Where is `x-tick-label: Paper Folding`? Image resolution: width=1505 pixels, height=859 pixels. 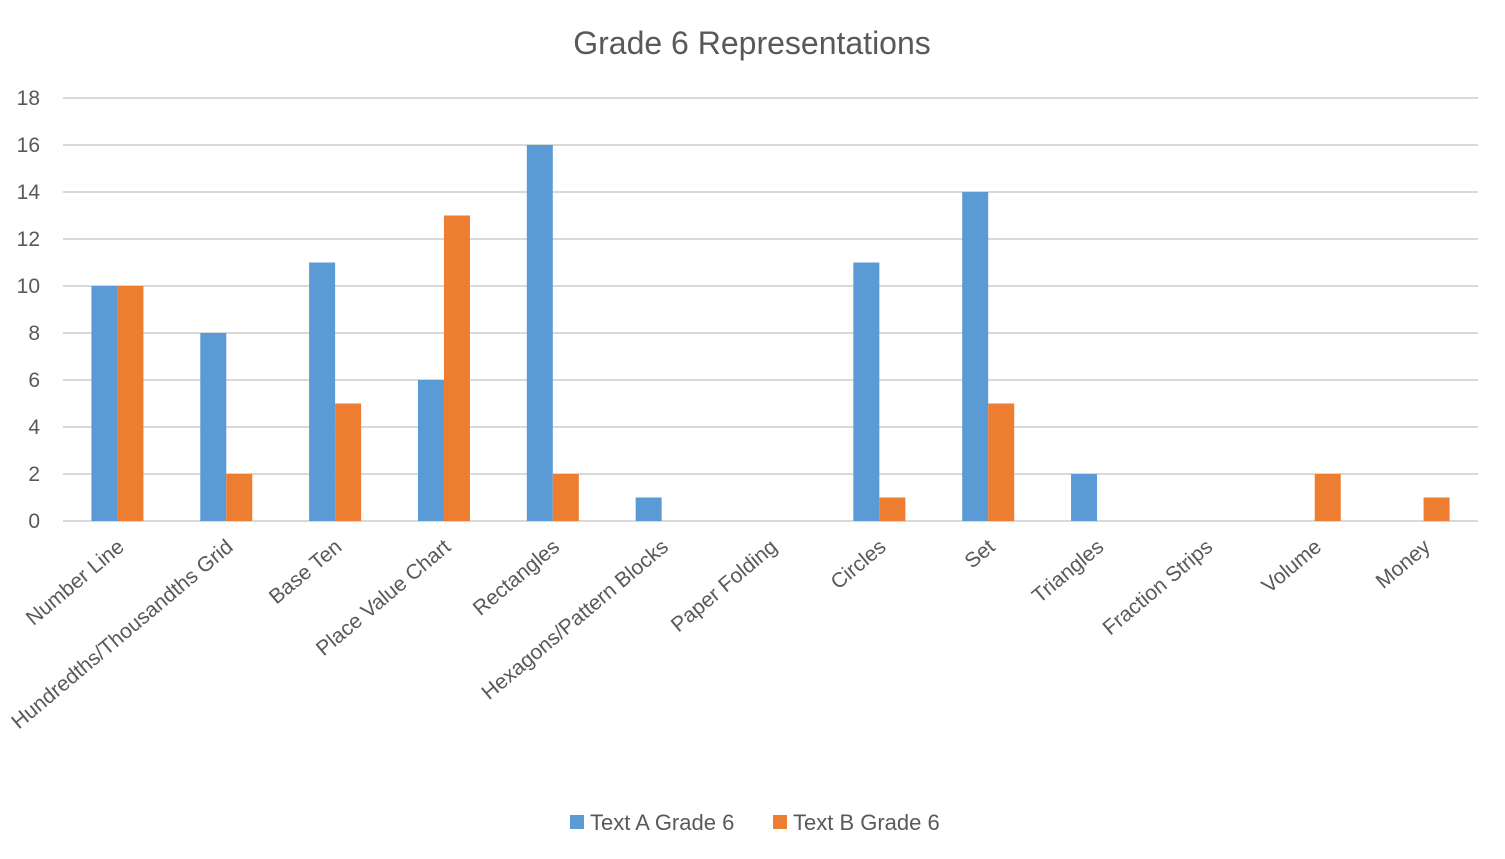
x-tick-label: Paper Folding is located at coordinates (724, 586).